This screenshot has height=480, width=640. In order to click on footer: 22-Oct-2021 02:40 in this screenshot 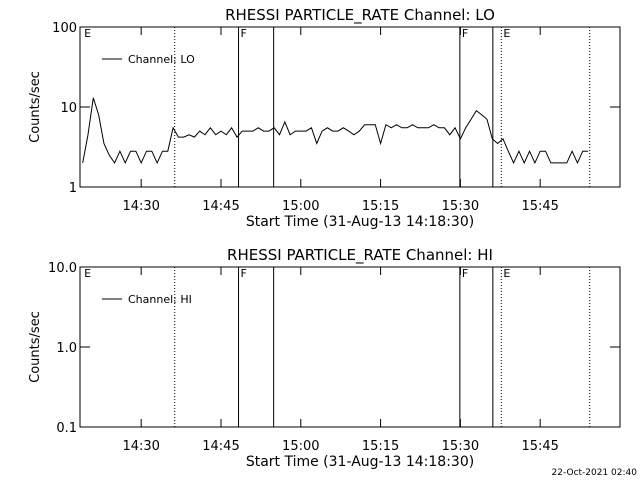, I will do `click(595, 473)`.